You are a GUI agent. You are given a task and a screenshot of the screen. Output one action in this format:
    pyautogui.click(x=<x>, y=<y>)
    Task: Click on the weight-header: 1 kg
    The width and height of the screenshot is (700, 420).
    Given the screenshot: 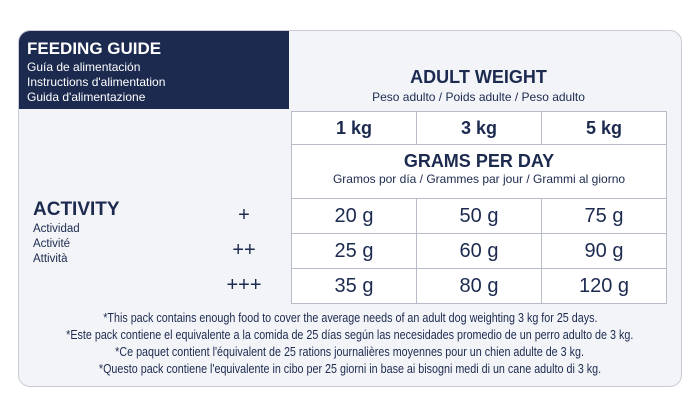 What is the action you would take?
    pyautogui.click(x=354, y=128)
    